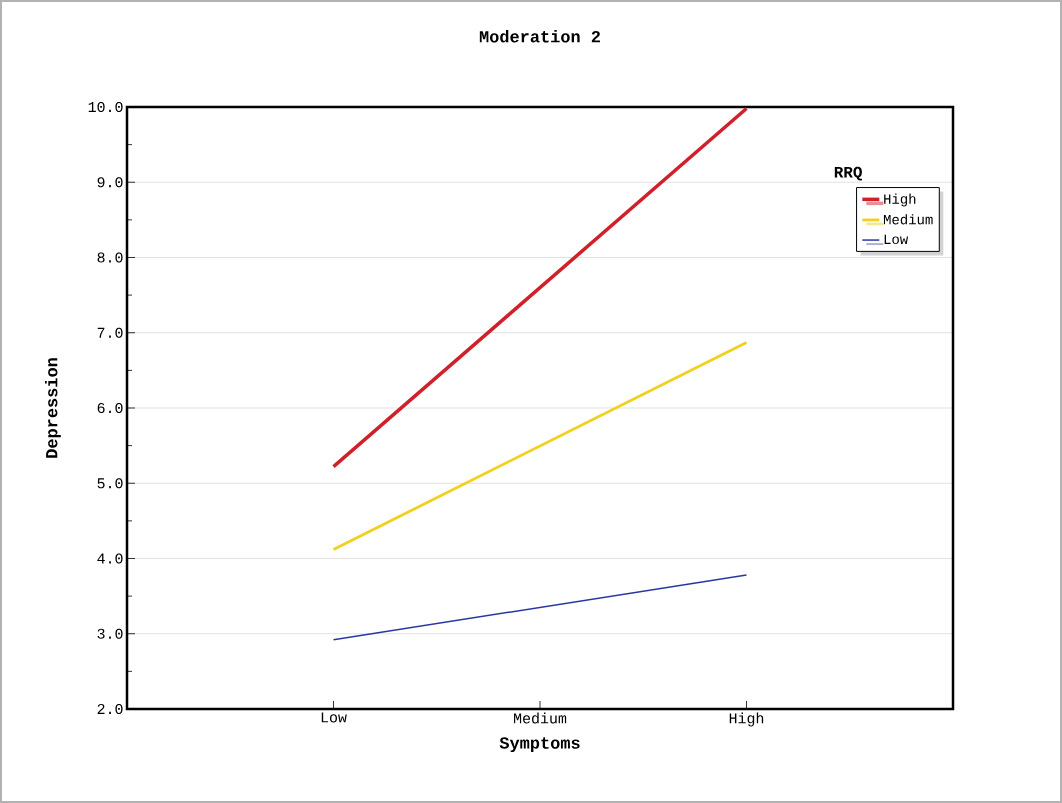 This screenshot has width=1062, height=803. I want to click on chart-title: Moderation 2, so click(539, 36).